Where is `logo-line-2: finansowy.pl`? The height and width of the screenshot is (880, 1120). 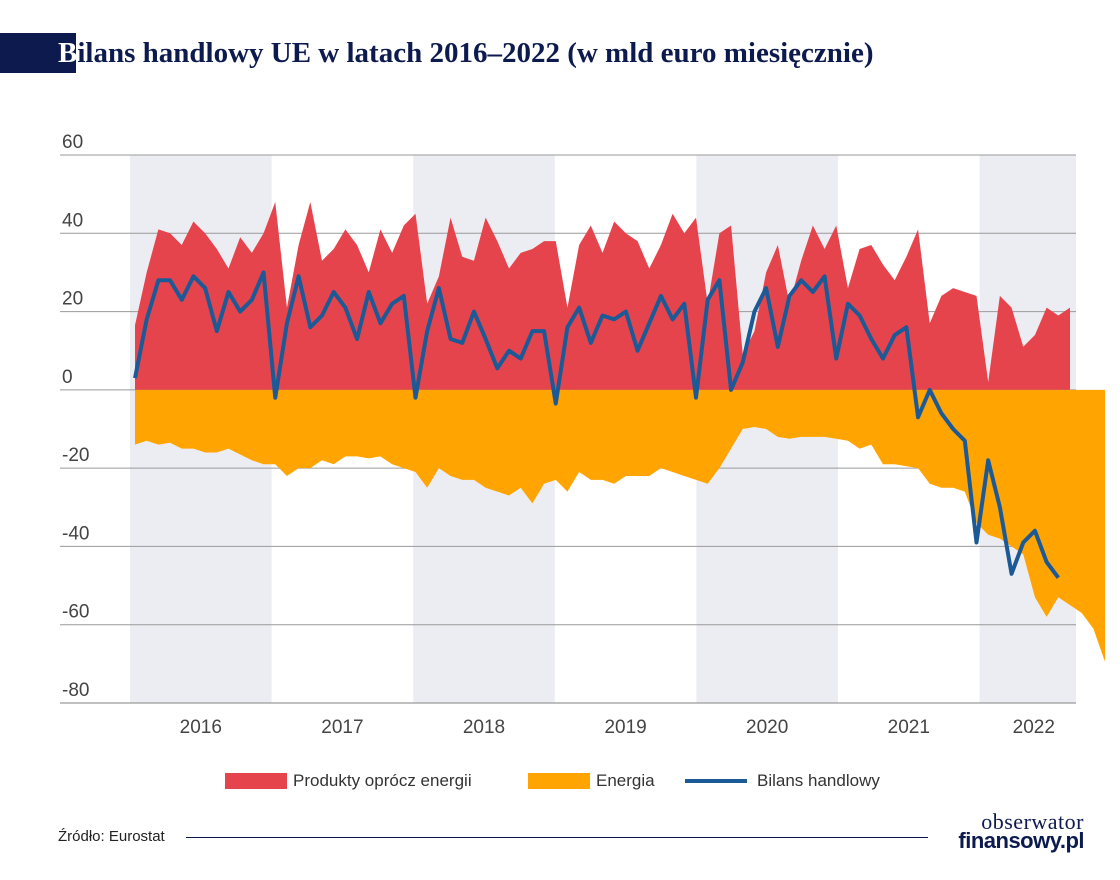
logo-line-2: finansowy.pl is located at coordinates (1021, 840).